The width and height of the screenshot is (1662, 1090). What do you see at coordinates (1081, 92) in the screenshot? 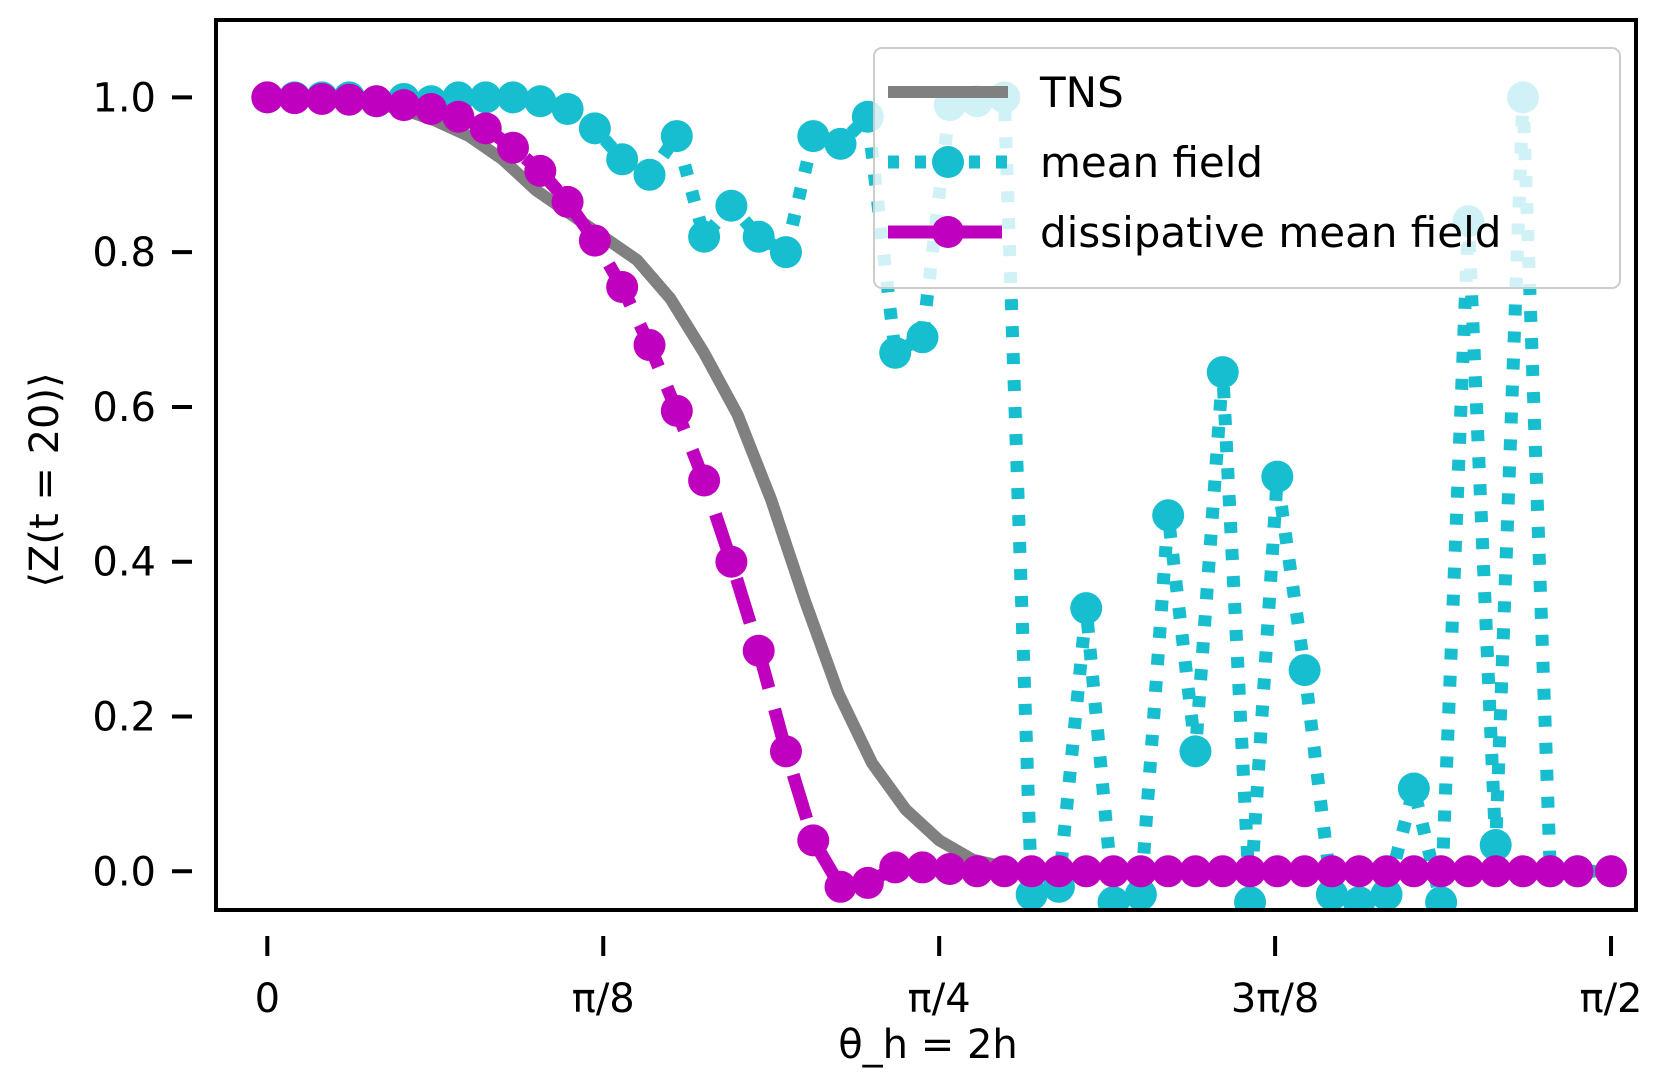
I see `legend-label: TNS` at bounding box center [1081, 92].